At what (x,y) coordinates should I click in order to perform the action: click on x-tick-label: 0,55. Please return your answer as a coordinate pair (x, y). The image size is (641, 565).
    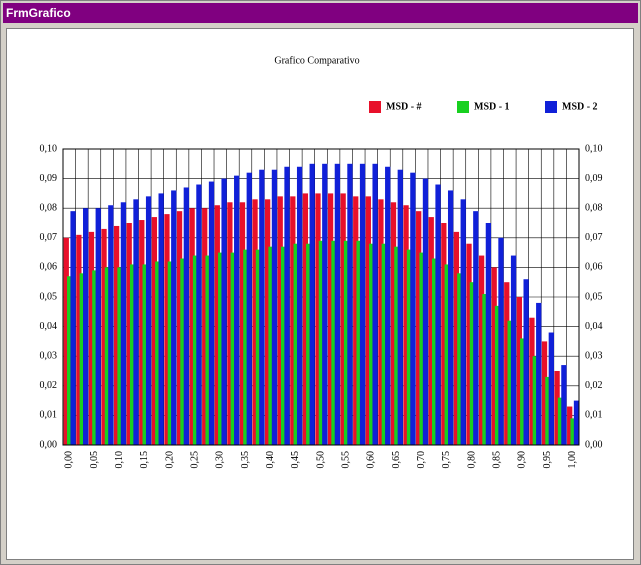
    Looking at the image, I should click on (345, 460).